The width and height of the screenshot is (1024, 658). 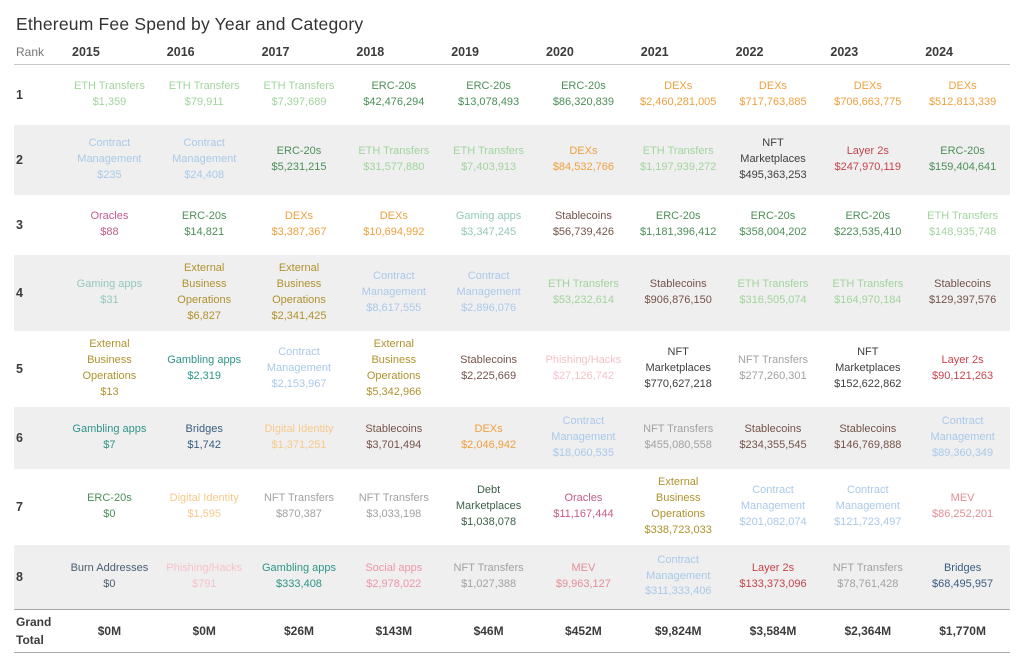 I want to click on table-cell: DEXs $2,460,281,005, so click(x=678, y=95).